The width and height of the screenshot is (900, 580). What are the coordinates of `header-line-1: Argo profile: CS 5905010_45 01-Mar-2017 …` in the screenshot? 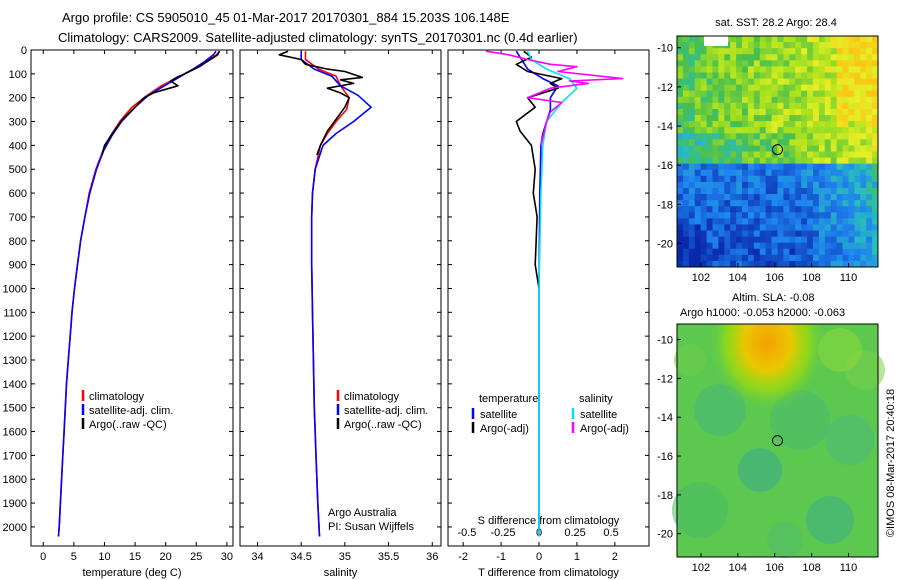 It's located at (286, 17).